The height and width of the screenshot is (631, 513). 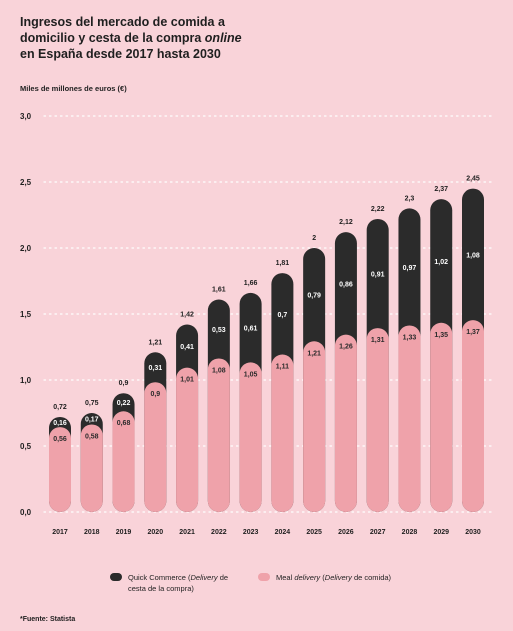 What do you see at coordinates (26, 380) in the screenshot?
I see `y-tick-label: 1,0` at bounding box center [26, 380].